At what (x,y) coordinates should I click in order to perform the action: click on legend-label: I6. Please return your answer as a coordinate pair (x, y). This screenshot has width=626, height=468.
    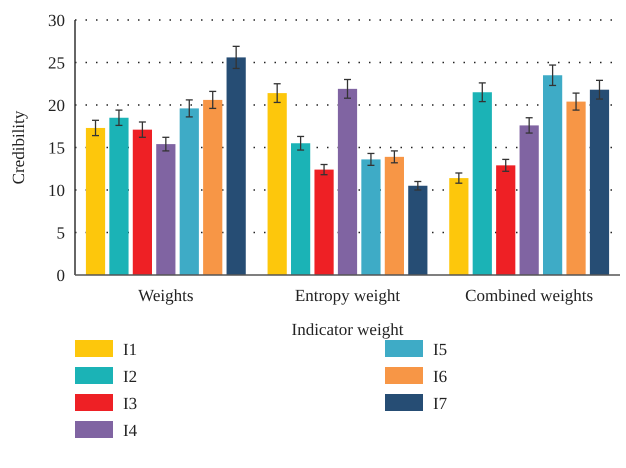
    Looking at the image, I should click on (440, 376).